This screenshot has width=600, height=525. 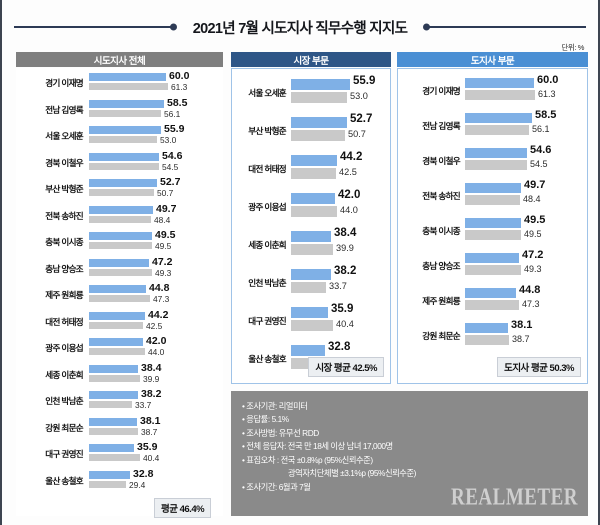 What do you see at coordinates (345, 248) in the screenshot?
I see `value-previous: 39.9` at bounding box center [345, 248].